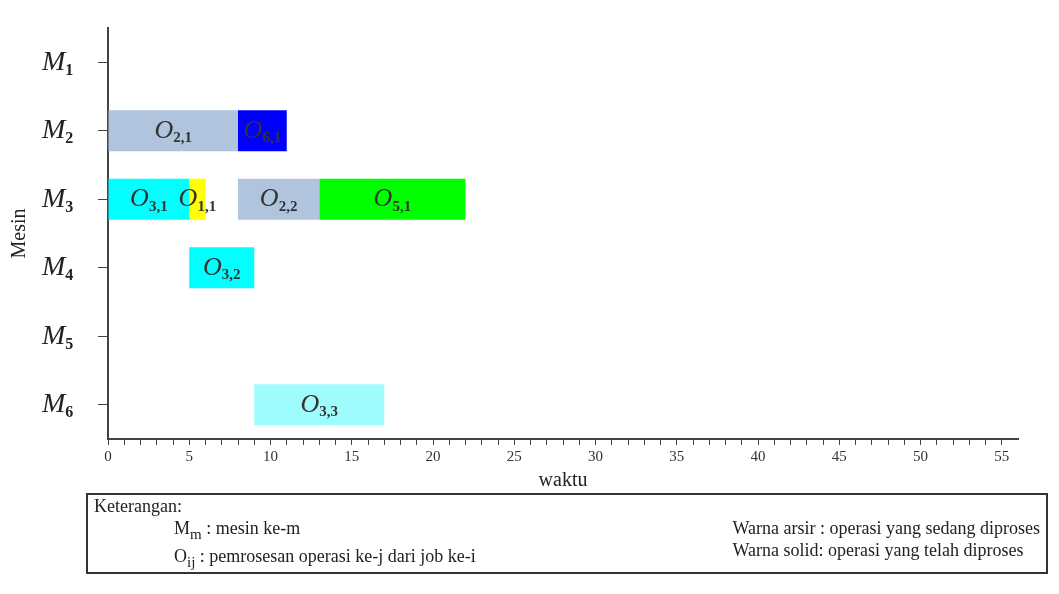 Image resolution: width=1059 pixels, height=594 pixels. I want to click on x-tick-label: 55, so click(1002, 455).